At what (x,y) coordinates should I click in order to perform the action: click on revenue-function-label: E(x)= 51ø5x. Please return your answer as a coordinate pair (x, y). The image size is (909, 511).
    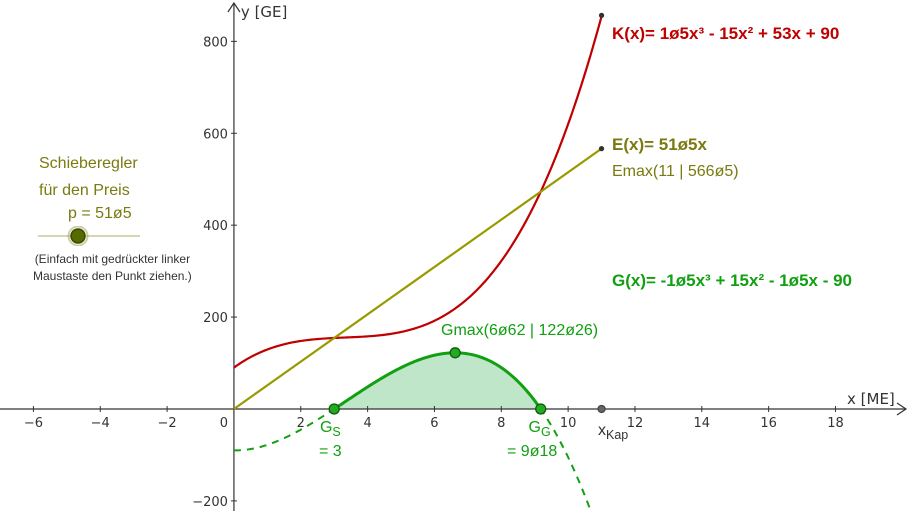
    Looking at the image, I should click on (659, 144).